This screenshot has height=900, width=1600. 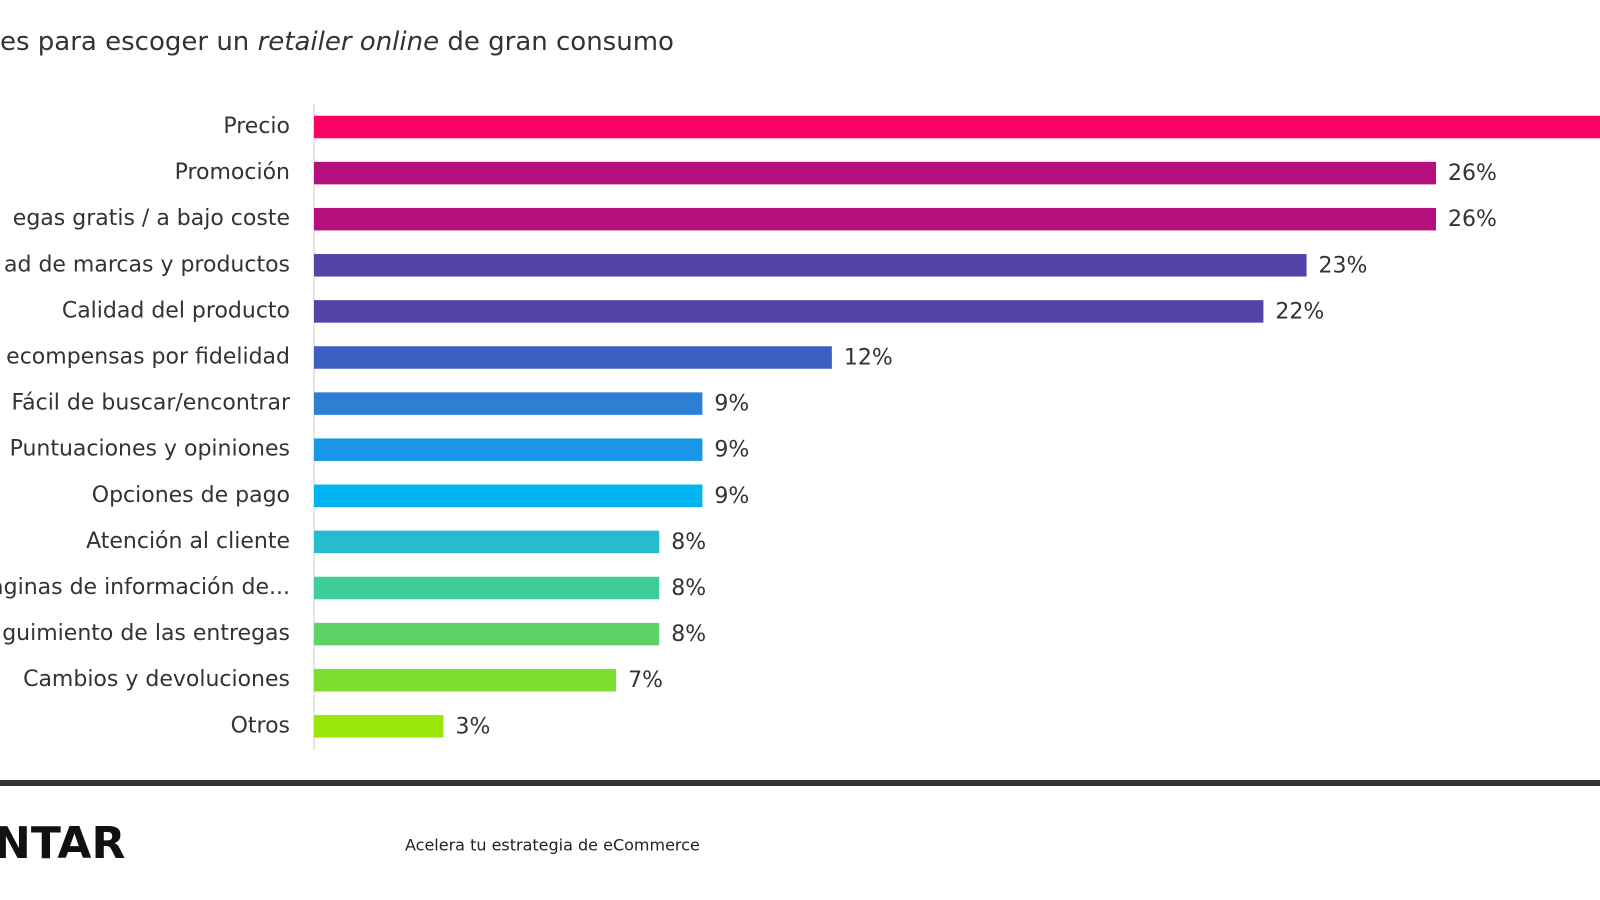 What do you see at coordinates (560, 42) in the screenshot?
I see `title-part: de gran consumo` at bounding box center [560, 42].